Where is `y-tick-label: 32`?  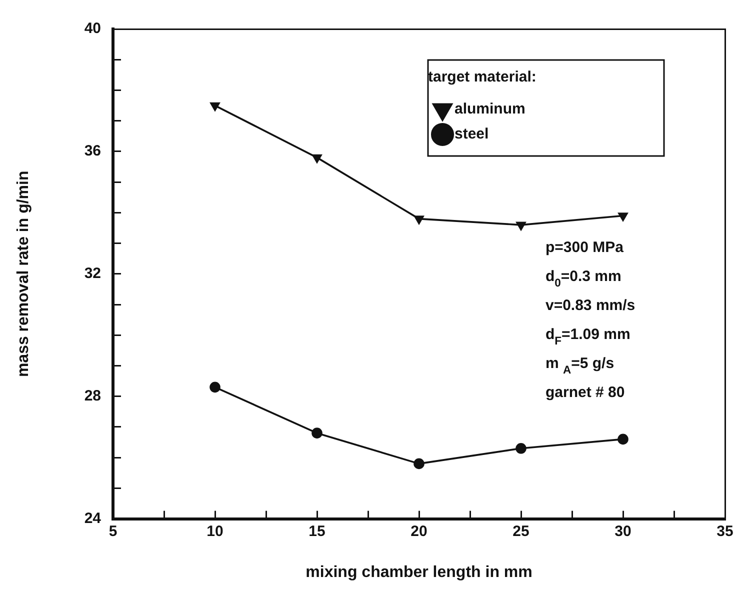 y-tick-label: 32 is located at coordinates (92, 273).